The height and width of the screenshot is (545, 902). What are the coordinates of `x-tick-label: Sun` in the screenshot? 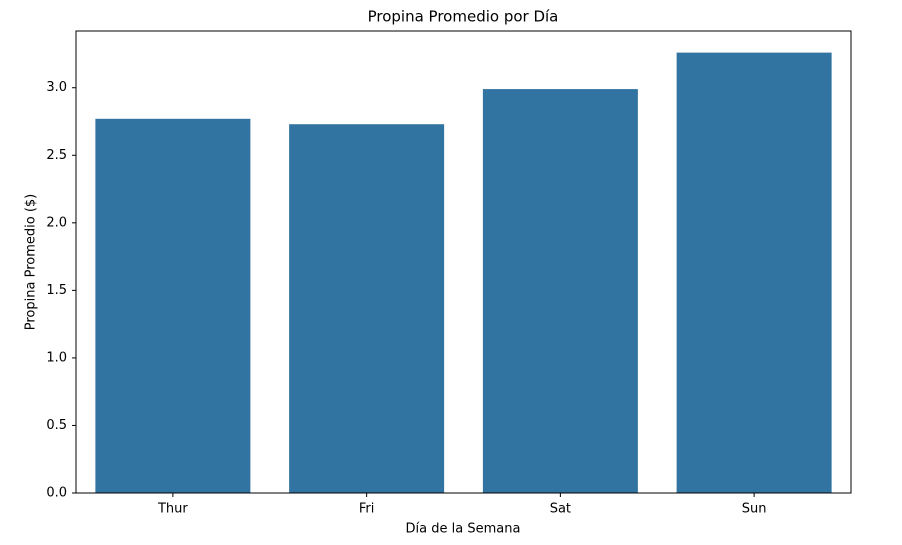 It's located at (754, 509).